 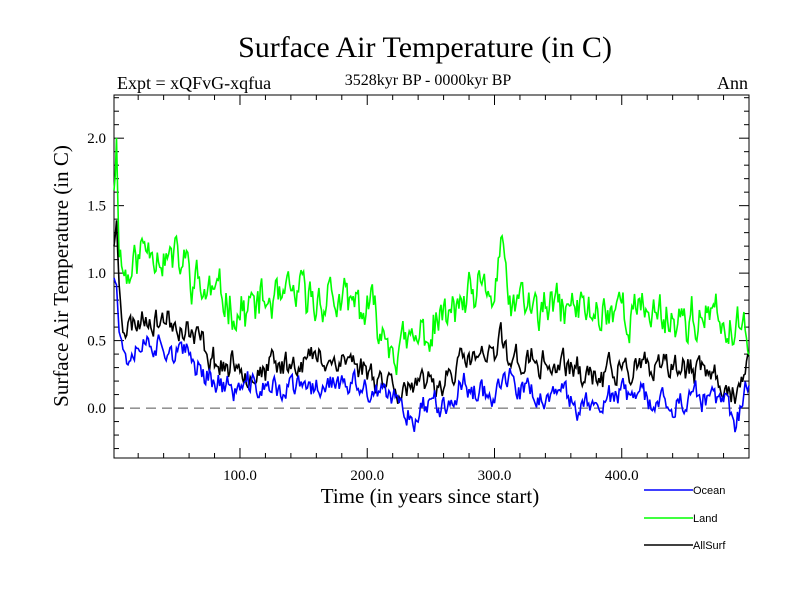 I want to click on legend: Ocean Land AllSurf, so click(x=685, y=518).